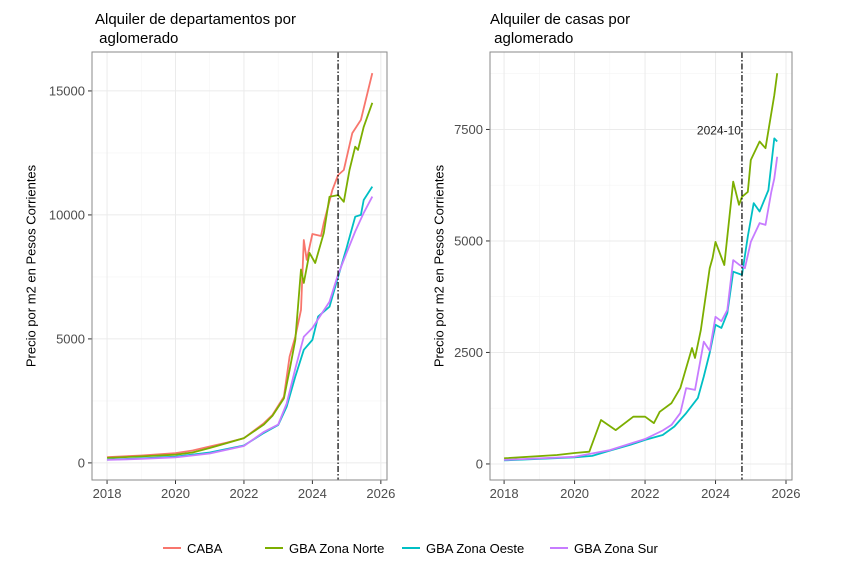  I want to click on legend-label: CABA, so click(205, 548).